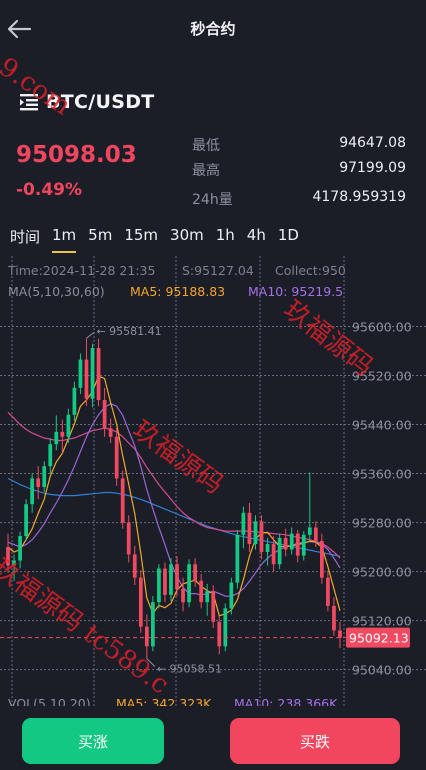 Image resolution: width=426 pixels, height=770 pixels. I want to click on volume-indicator-header: VOL(5,10,20), so click(49, 701).